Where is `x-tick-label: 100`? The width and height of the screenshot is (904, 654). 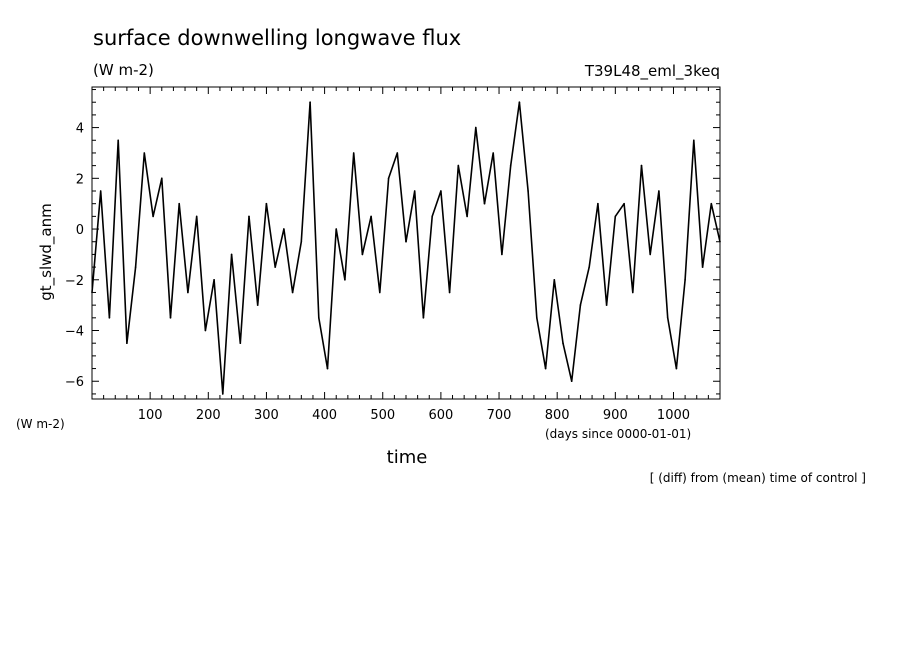 x-tick-label: 100 is located at coordinates (150, 415).